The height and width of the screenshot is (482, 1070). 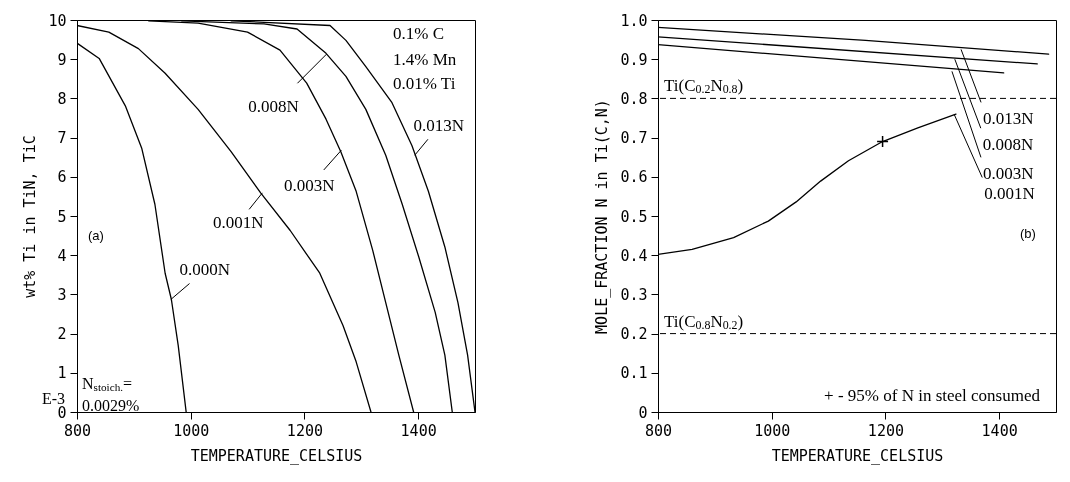 What do you see at coordinates (111, 405) in the screenshot?
I see `annotation: 0.0029%` at bounding box center [111, 405].